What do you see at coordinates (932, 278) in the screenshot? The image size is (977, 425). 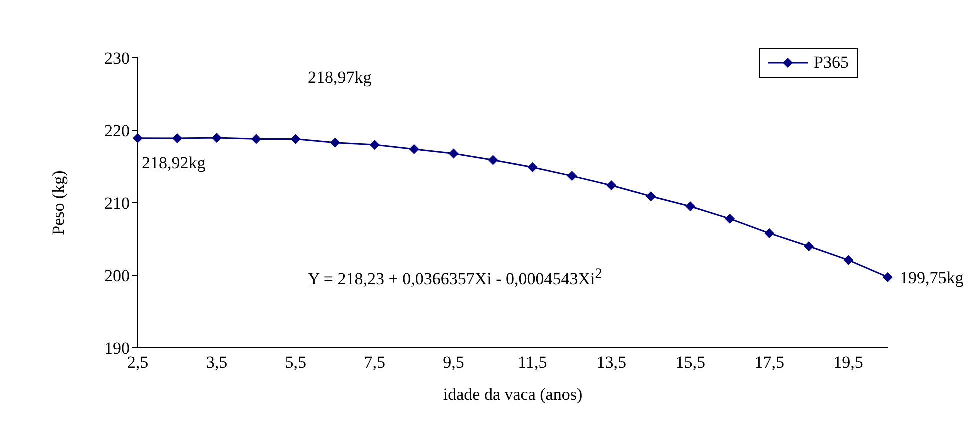 I see `data-label: 199,75kg` at bounding box center [932, 278].